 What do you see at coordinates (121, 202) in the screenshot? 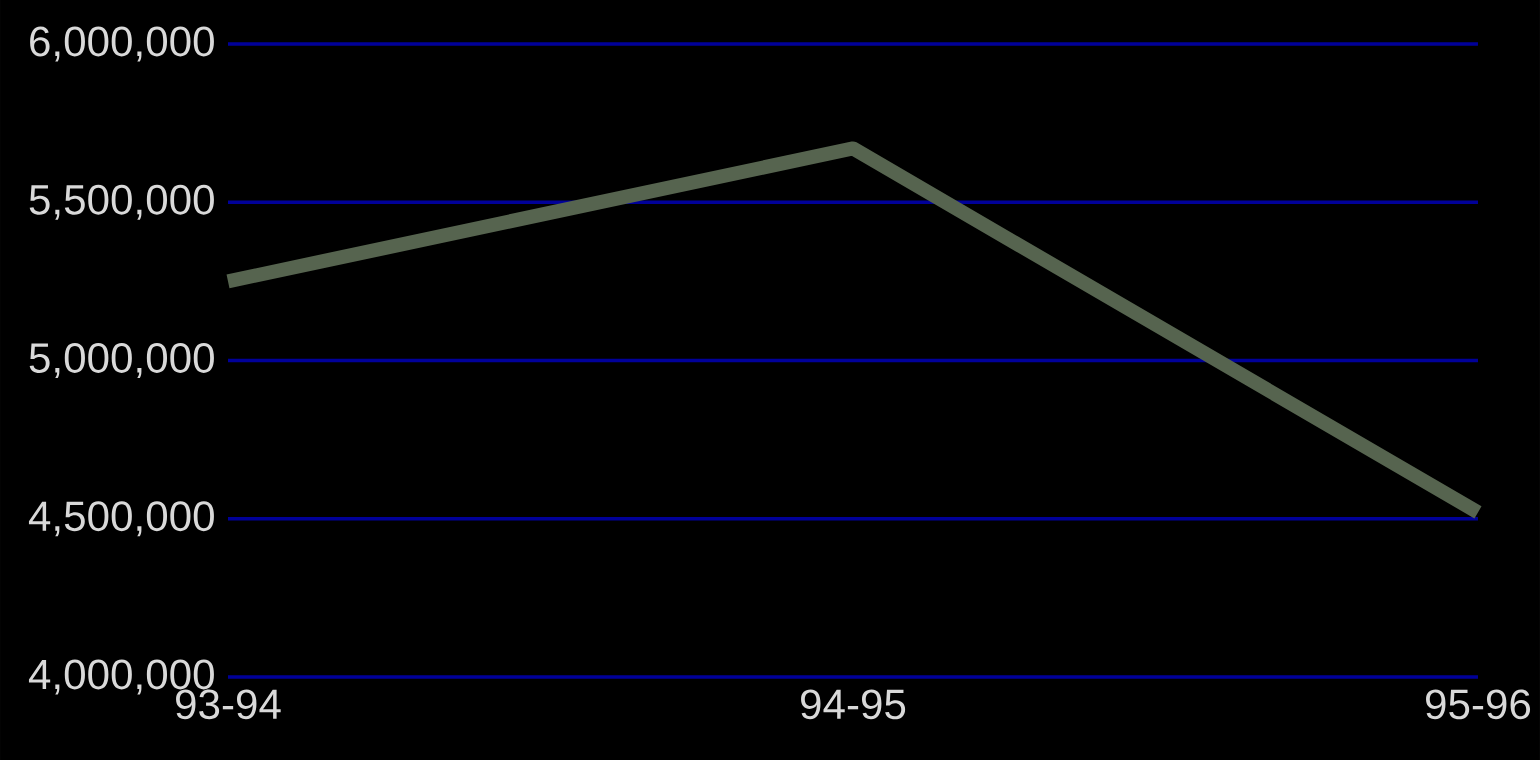
I see `y-tick-label: 5,500,000` at bounding box center [121, 202].